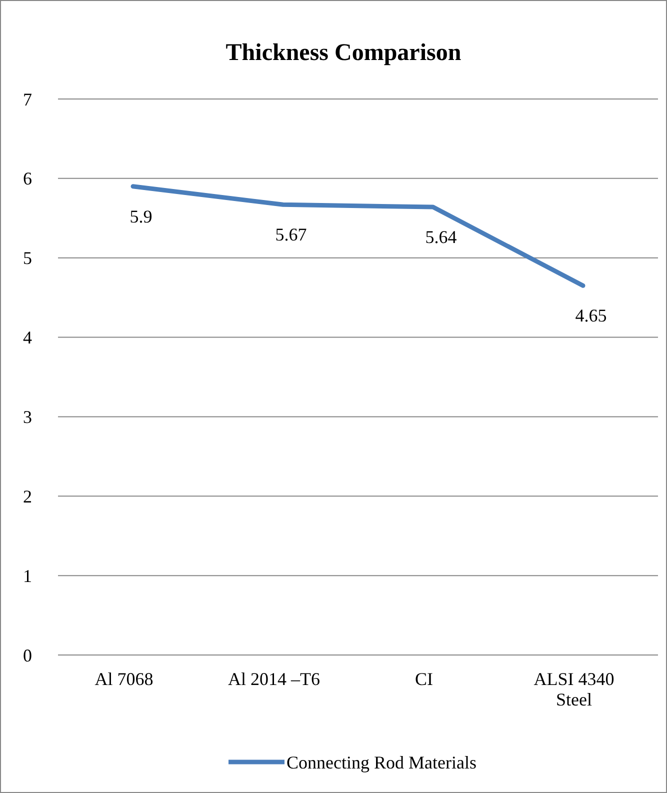 This screenshot has height=793, width=667. What do you see at coordinates (27, 99) in the screenshot?
I see `y-tick-label: 7` at bounding box center [27, 99].